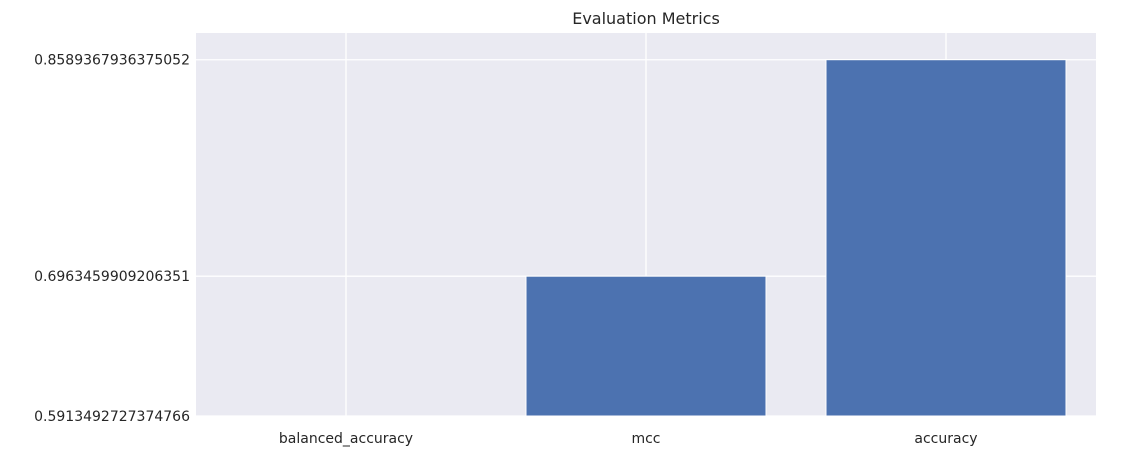  Describe the element at coordinates (112, 417) in the screenshot. I see `y-tick-label: 0.5913492727374766` at that location.